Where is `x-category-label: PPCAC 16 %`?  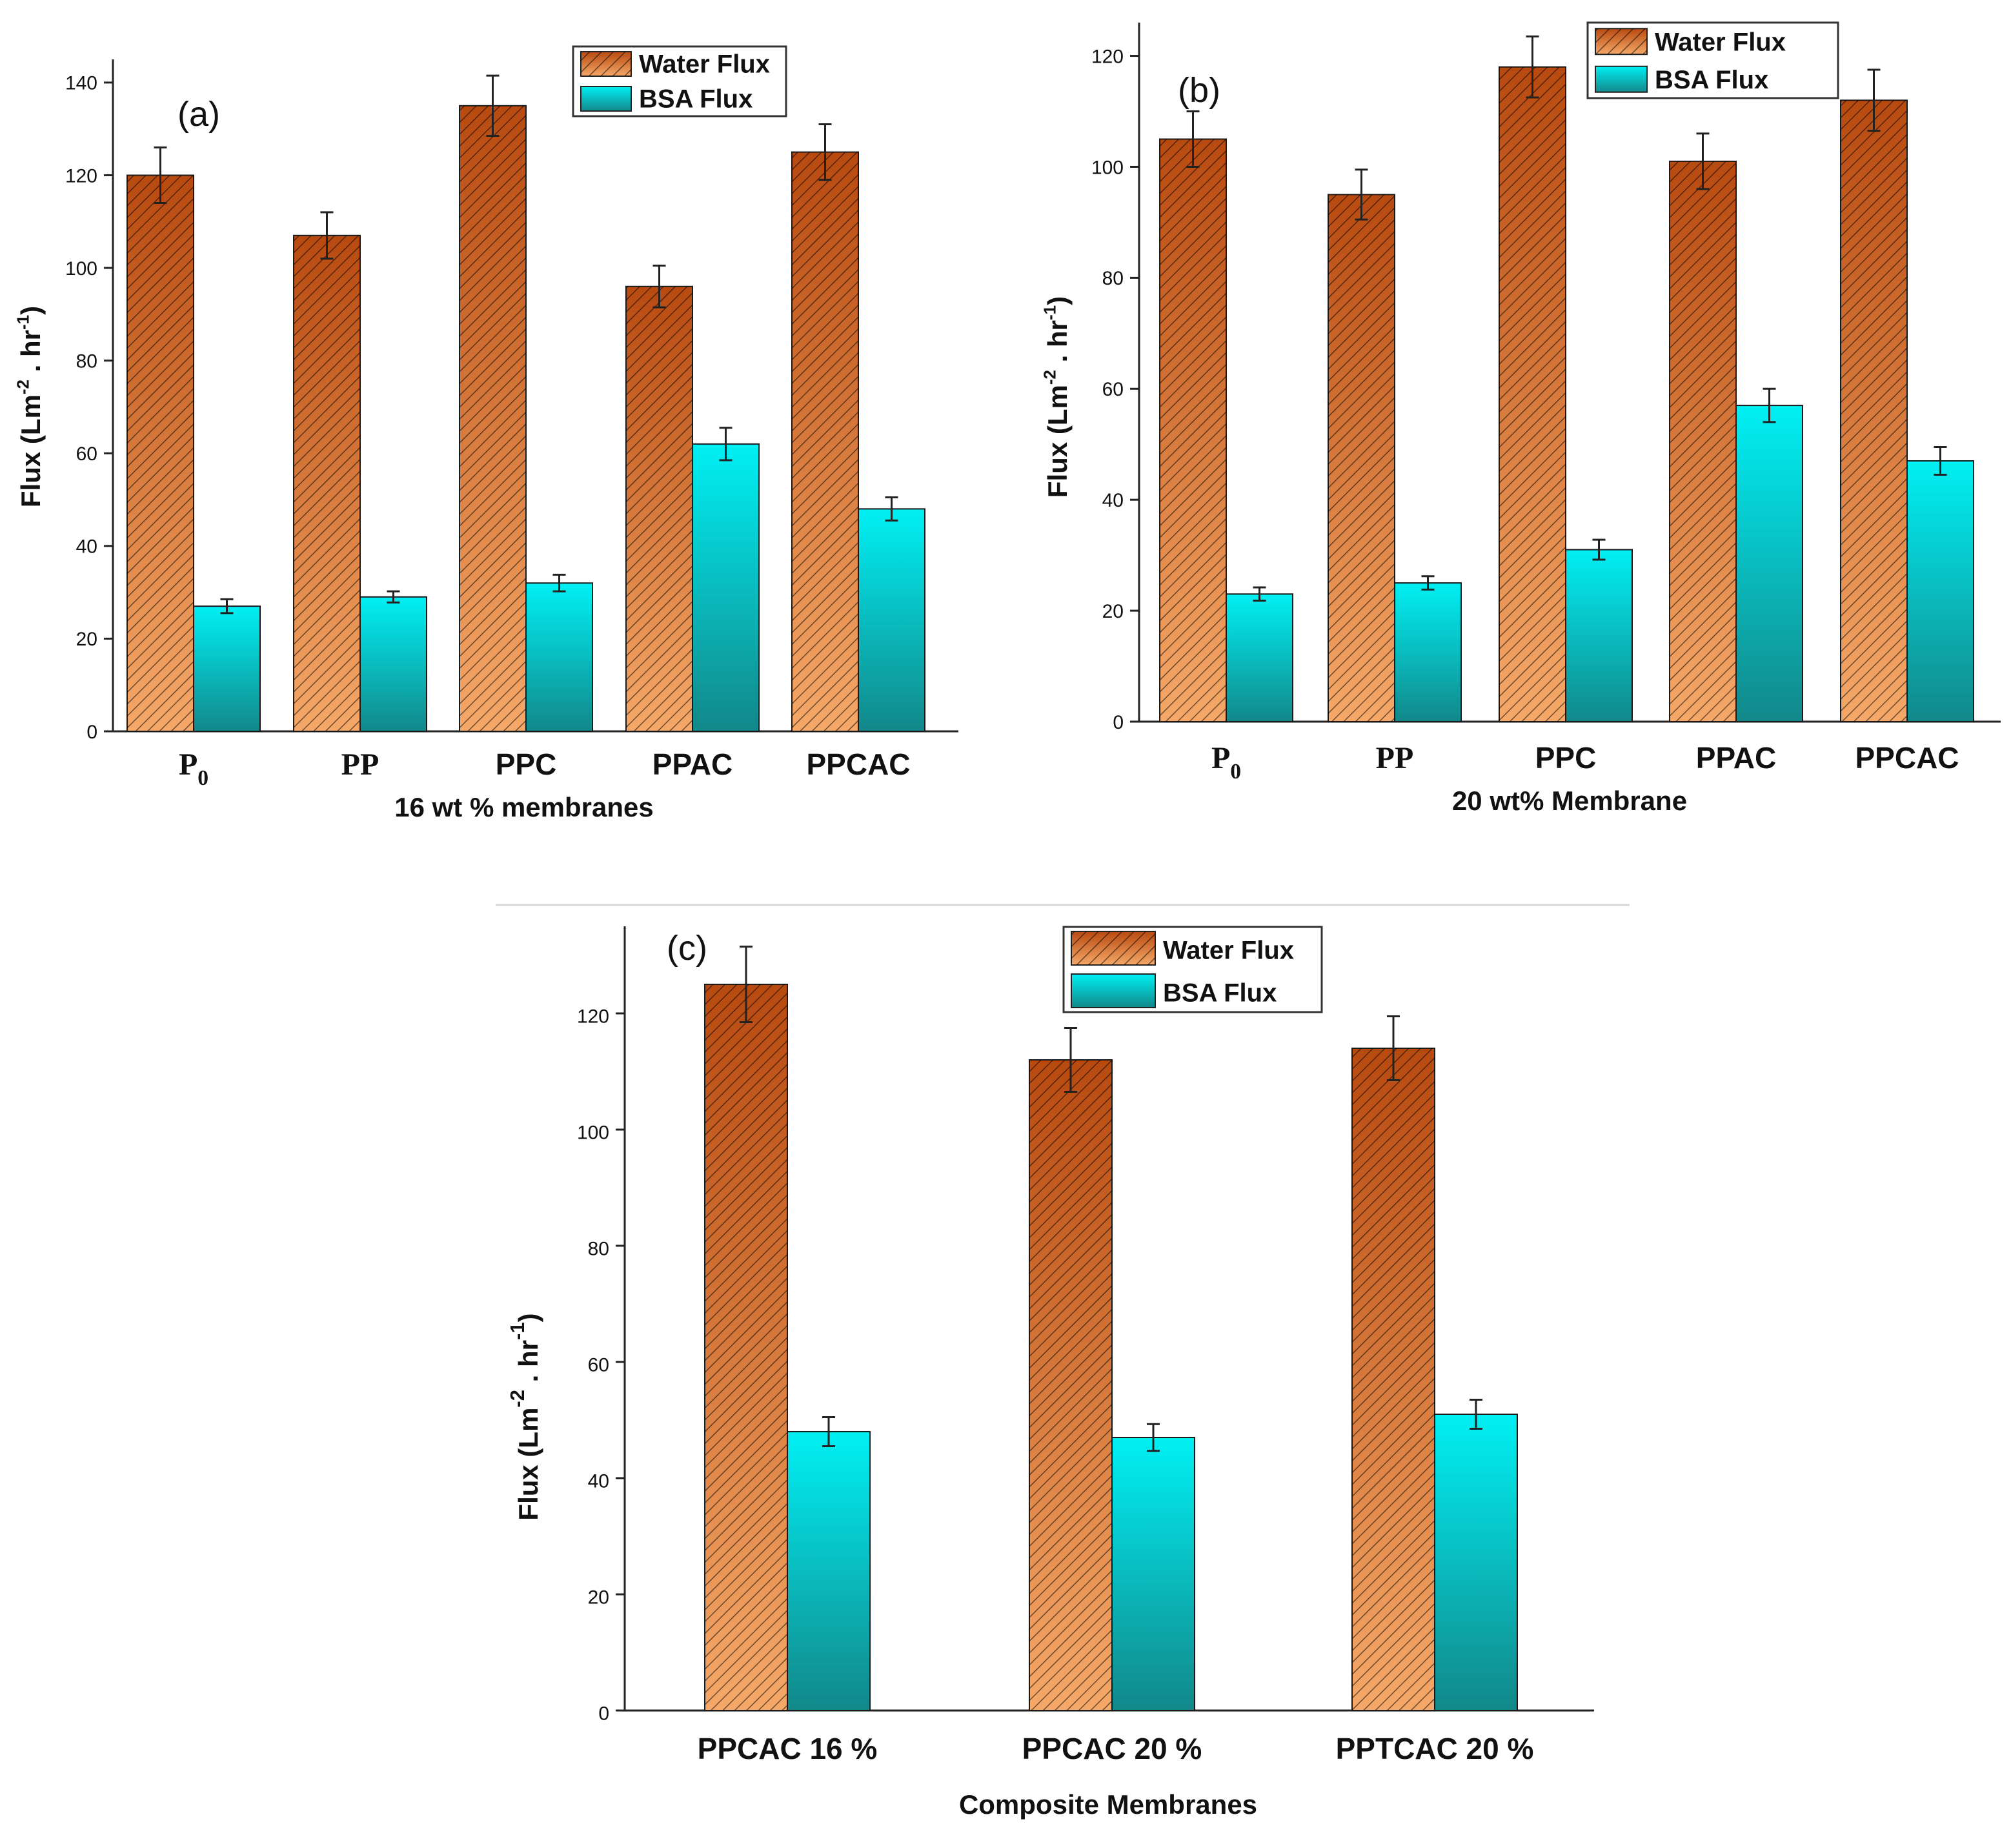 x-category-label: PPCAC 16 % is located at coordinates (788, 1748).